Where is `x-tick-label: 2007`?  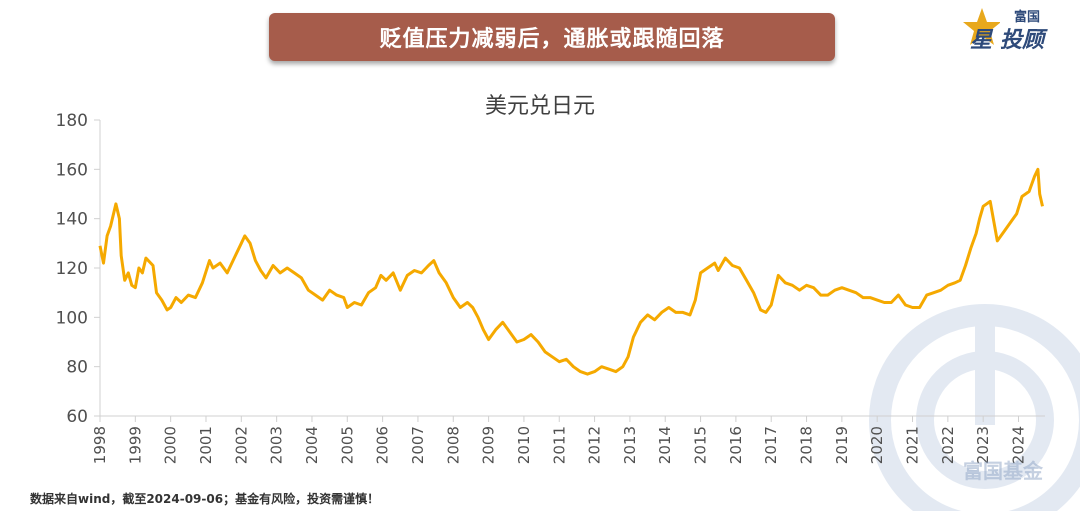
x-tick-label: 2007 is located at coordinates (418, 445).